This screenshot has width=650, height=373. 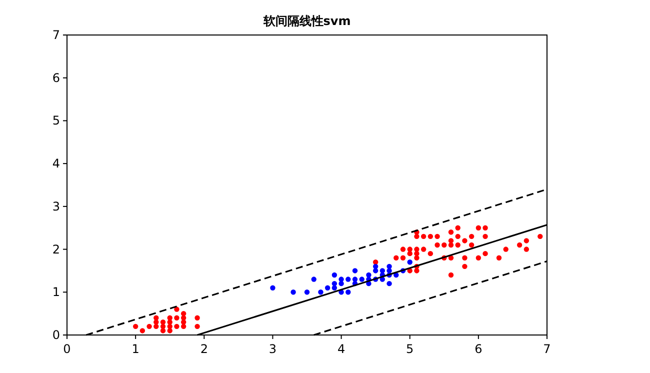 What do you see at coordinates (56, 163) in the screenshot?
I see `y-tick-label: 4` at bounding box center [56, 163].